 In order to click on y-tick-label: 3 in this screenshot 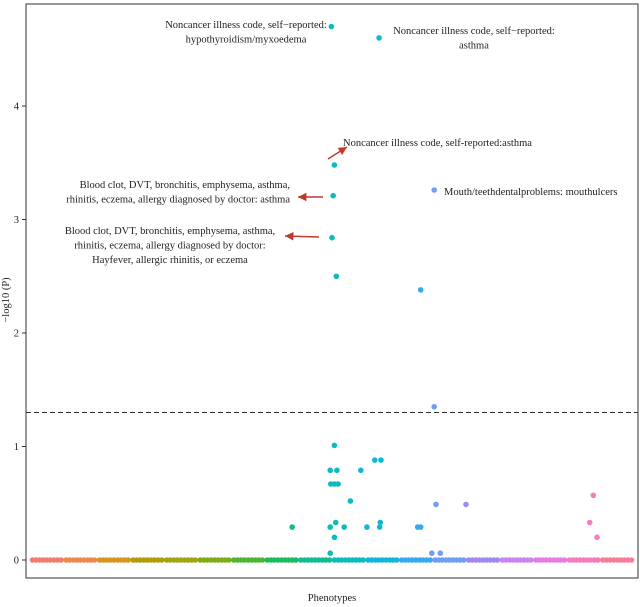, I will do `click(16, 220)`.